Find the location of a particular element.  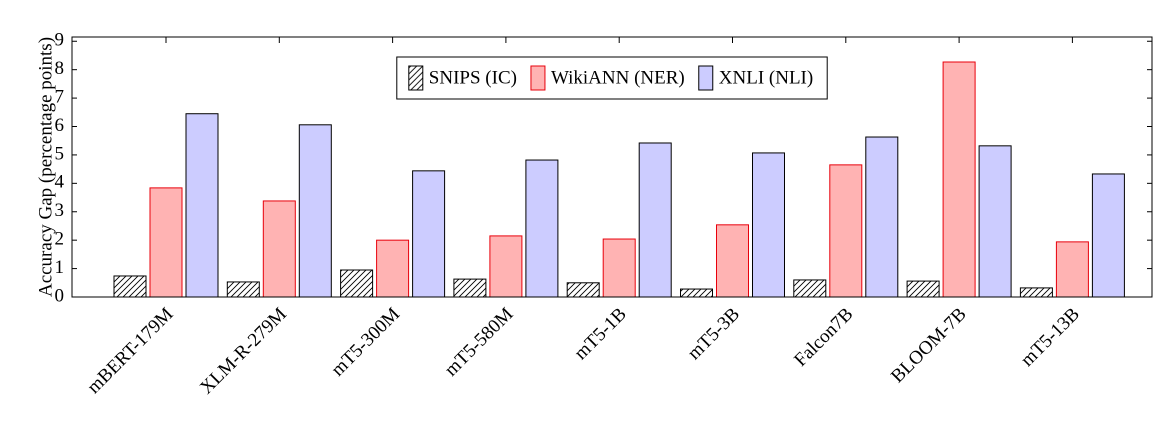

legend-label: SNIPS (IC) is located at coordinates (473, 77).